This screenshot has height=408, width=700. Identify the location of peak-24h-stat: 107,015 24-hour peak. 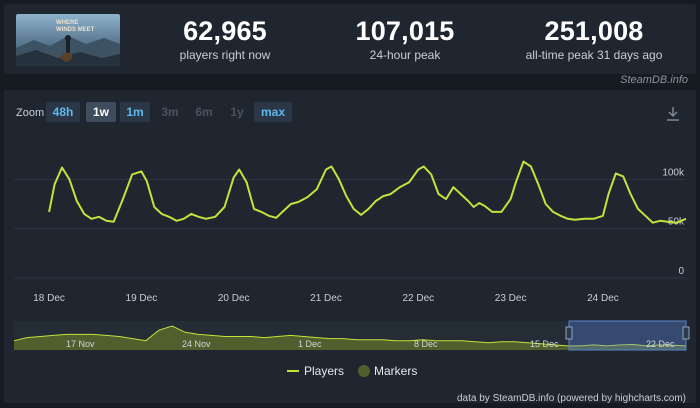
(405, 39).